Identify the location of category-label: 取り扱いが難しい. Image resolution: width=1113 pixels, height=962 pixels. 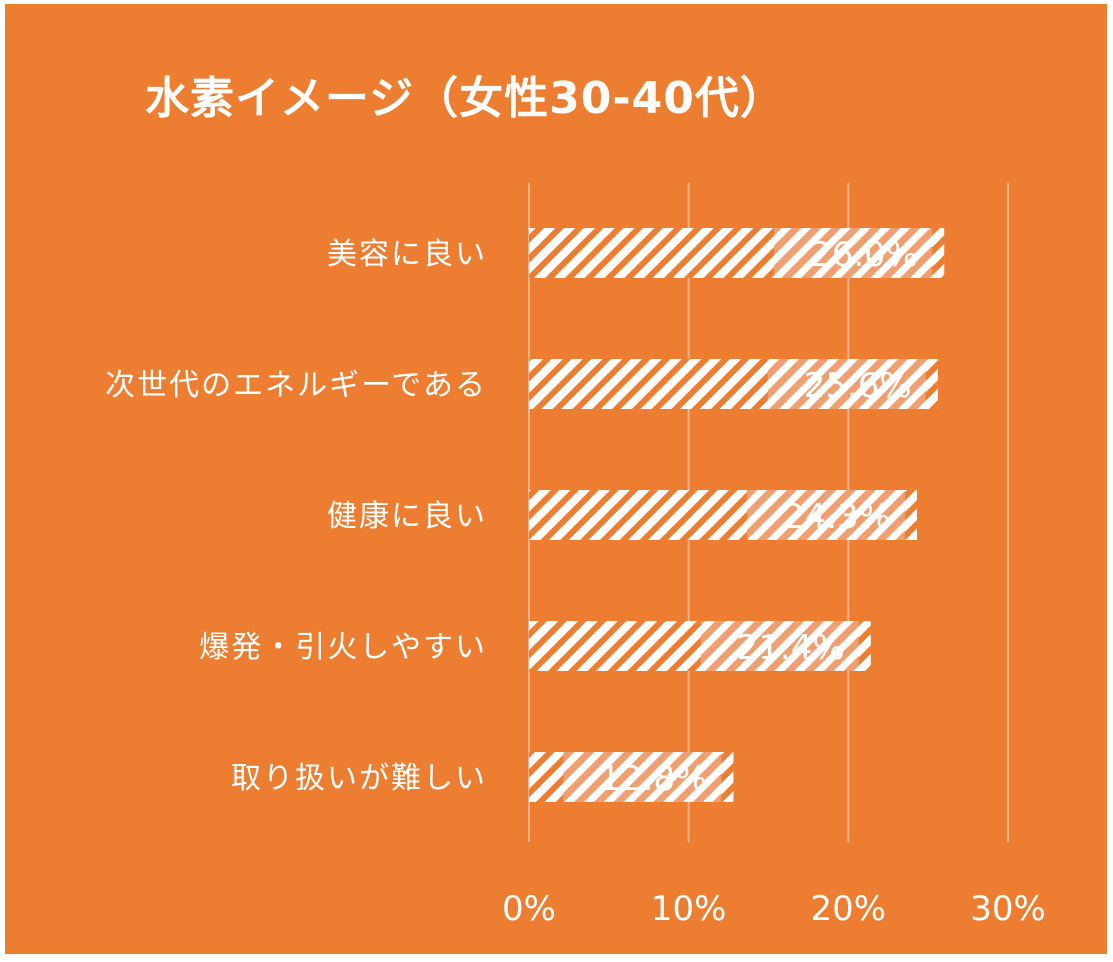
(359, 778).